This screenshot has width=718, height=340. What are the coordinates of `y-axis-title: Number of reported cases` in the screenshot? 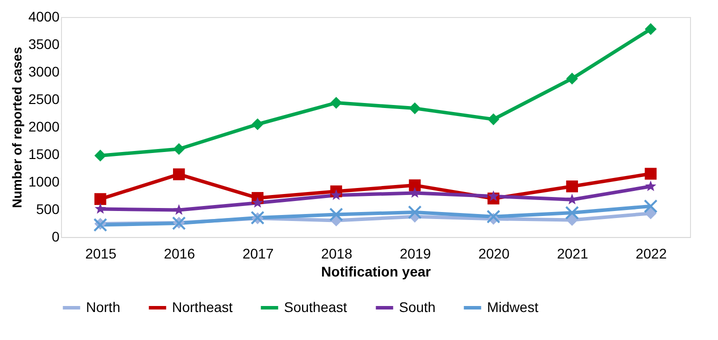 It's located at (16, 127).